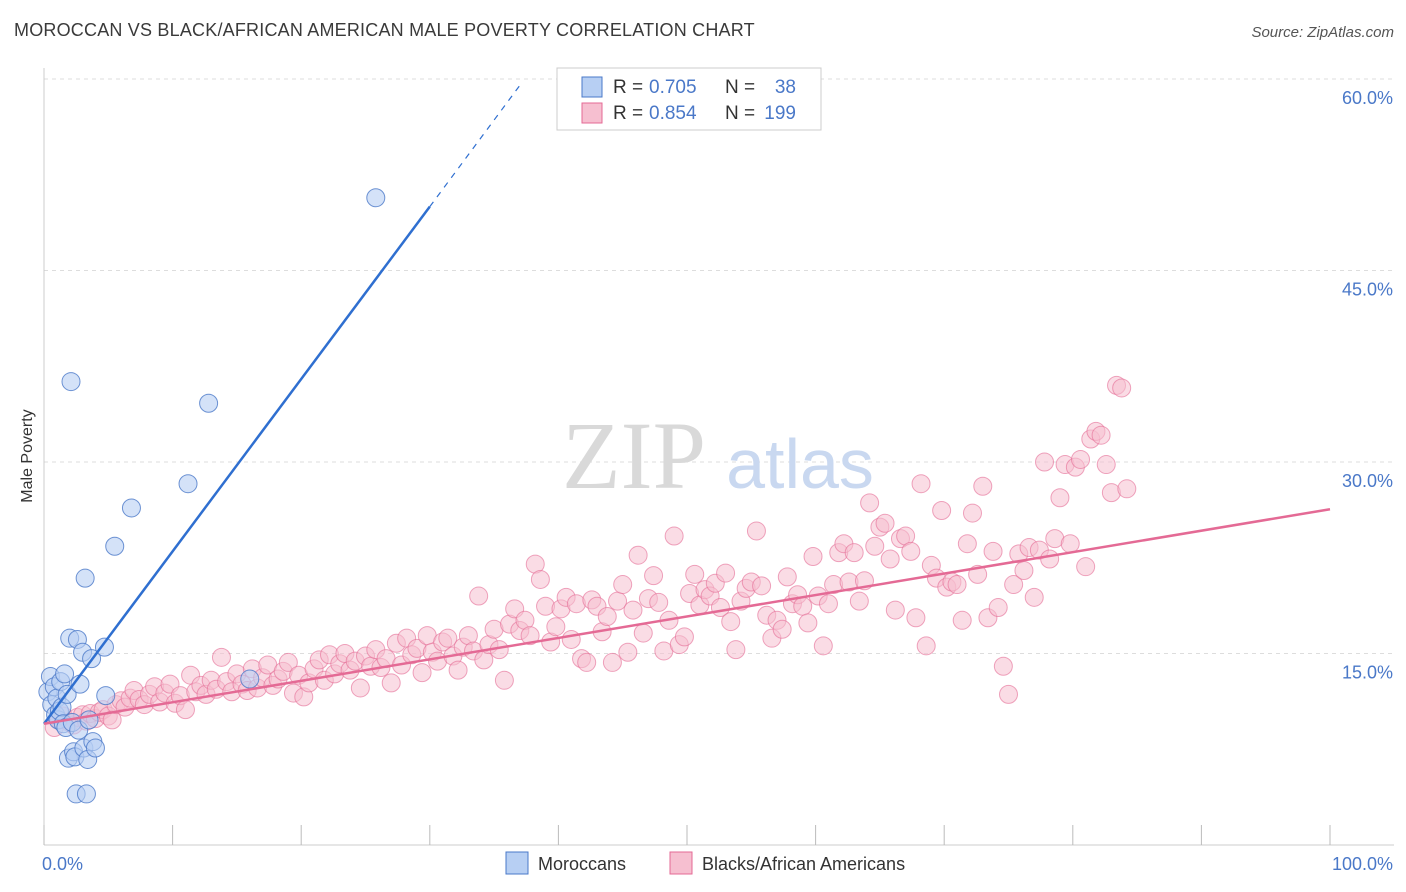 The image size is (1406, 892). What do you see at coordinates (582, 864) in the screenshot?
I see `bottom-legend-moroccans: Moroccans` at bounding box center [582, 864].